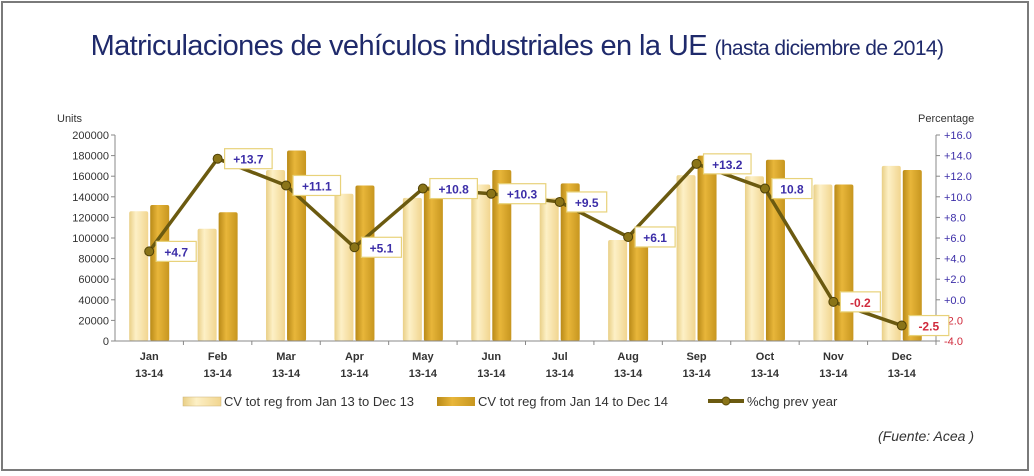  Describe the element at coordinates (765, 357) in the screenshot. I see `x-tick-label: Oct` at that location.